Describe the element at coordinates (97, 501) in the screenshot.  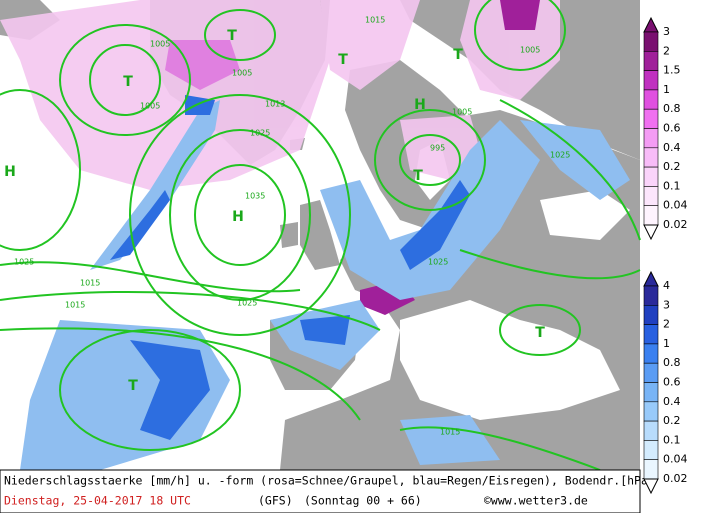
I see `footer-valid-time: Dienstag, 25-04-2017 18 UTC` at that location.